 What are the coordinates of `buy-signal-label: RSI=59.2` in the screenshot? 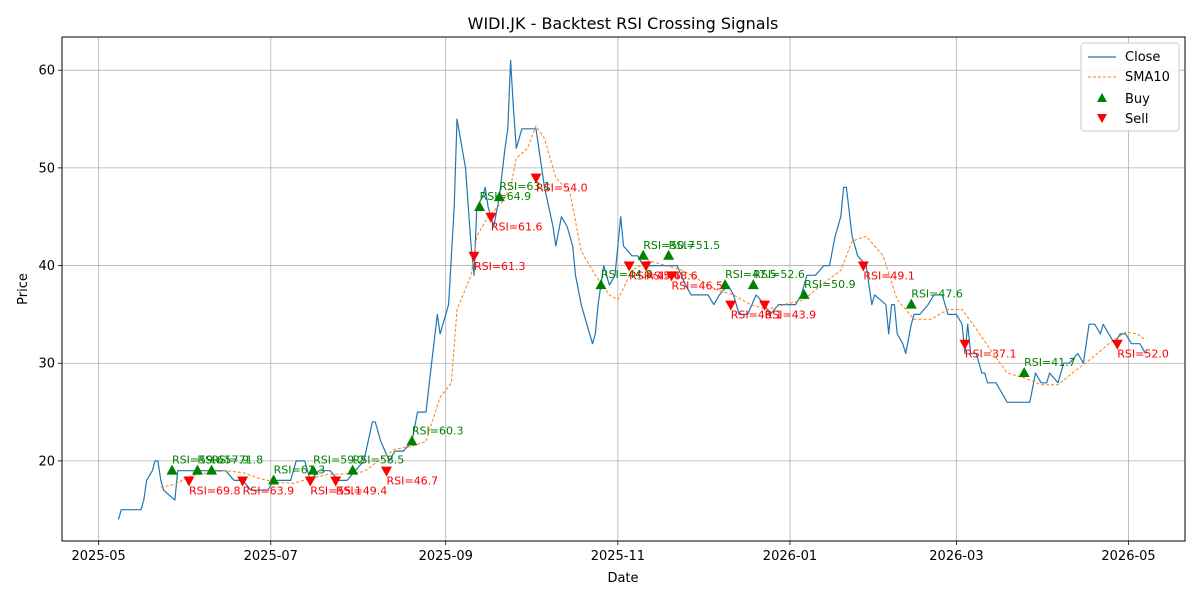 It's located at (339, 460).